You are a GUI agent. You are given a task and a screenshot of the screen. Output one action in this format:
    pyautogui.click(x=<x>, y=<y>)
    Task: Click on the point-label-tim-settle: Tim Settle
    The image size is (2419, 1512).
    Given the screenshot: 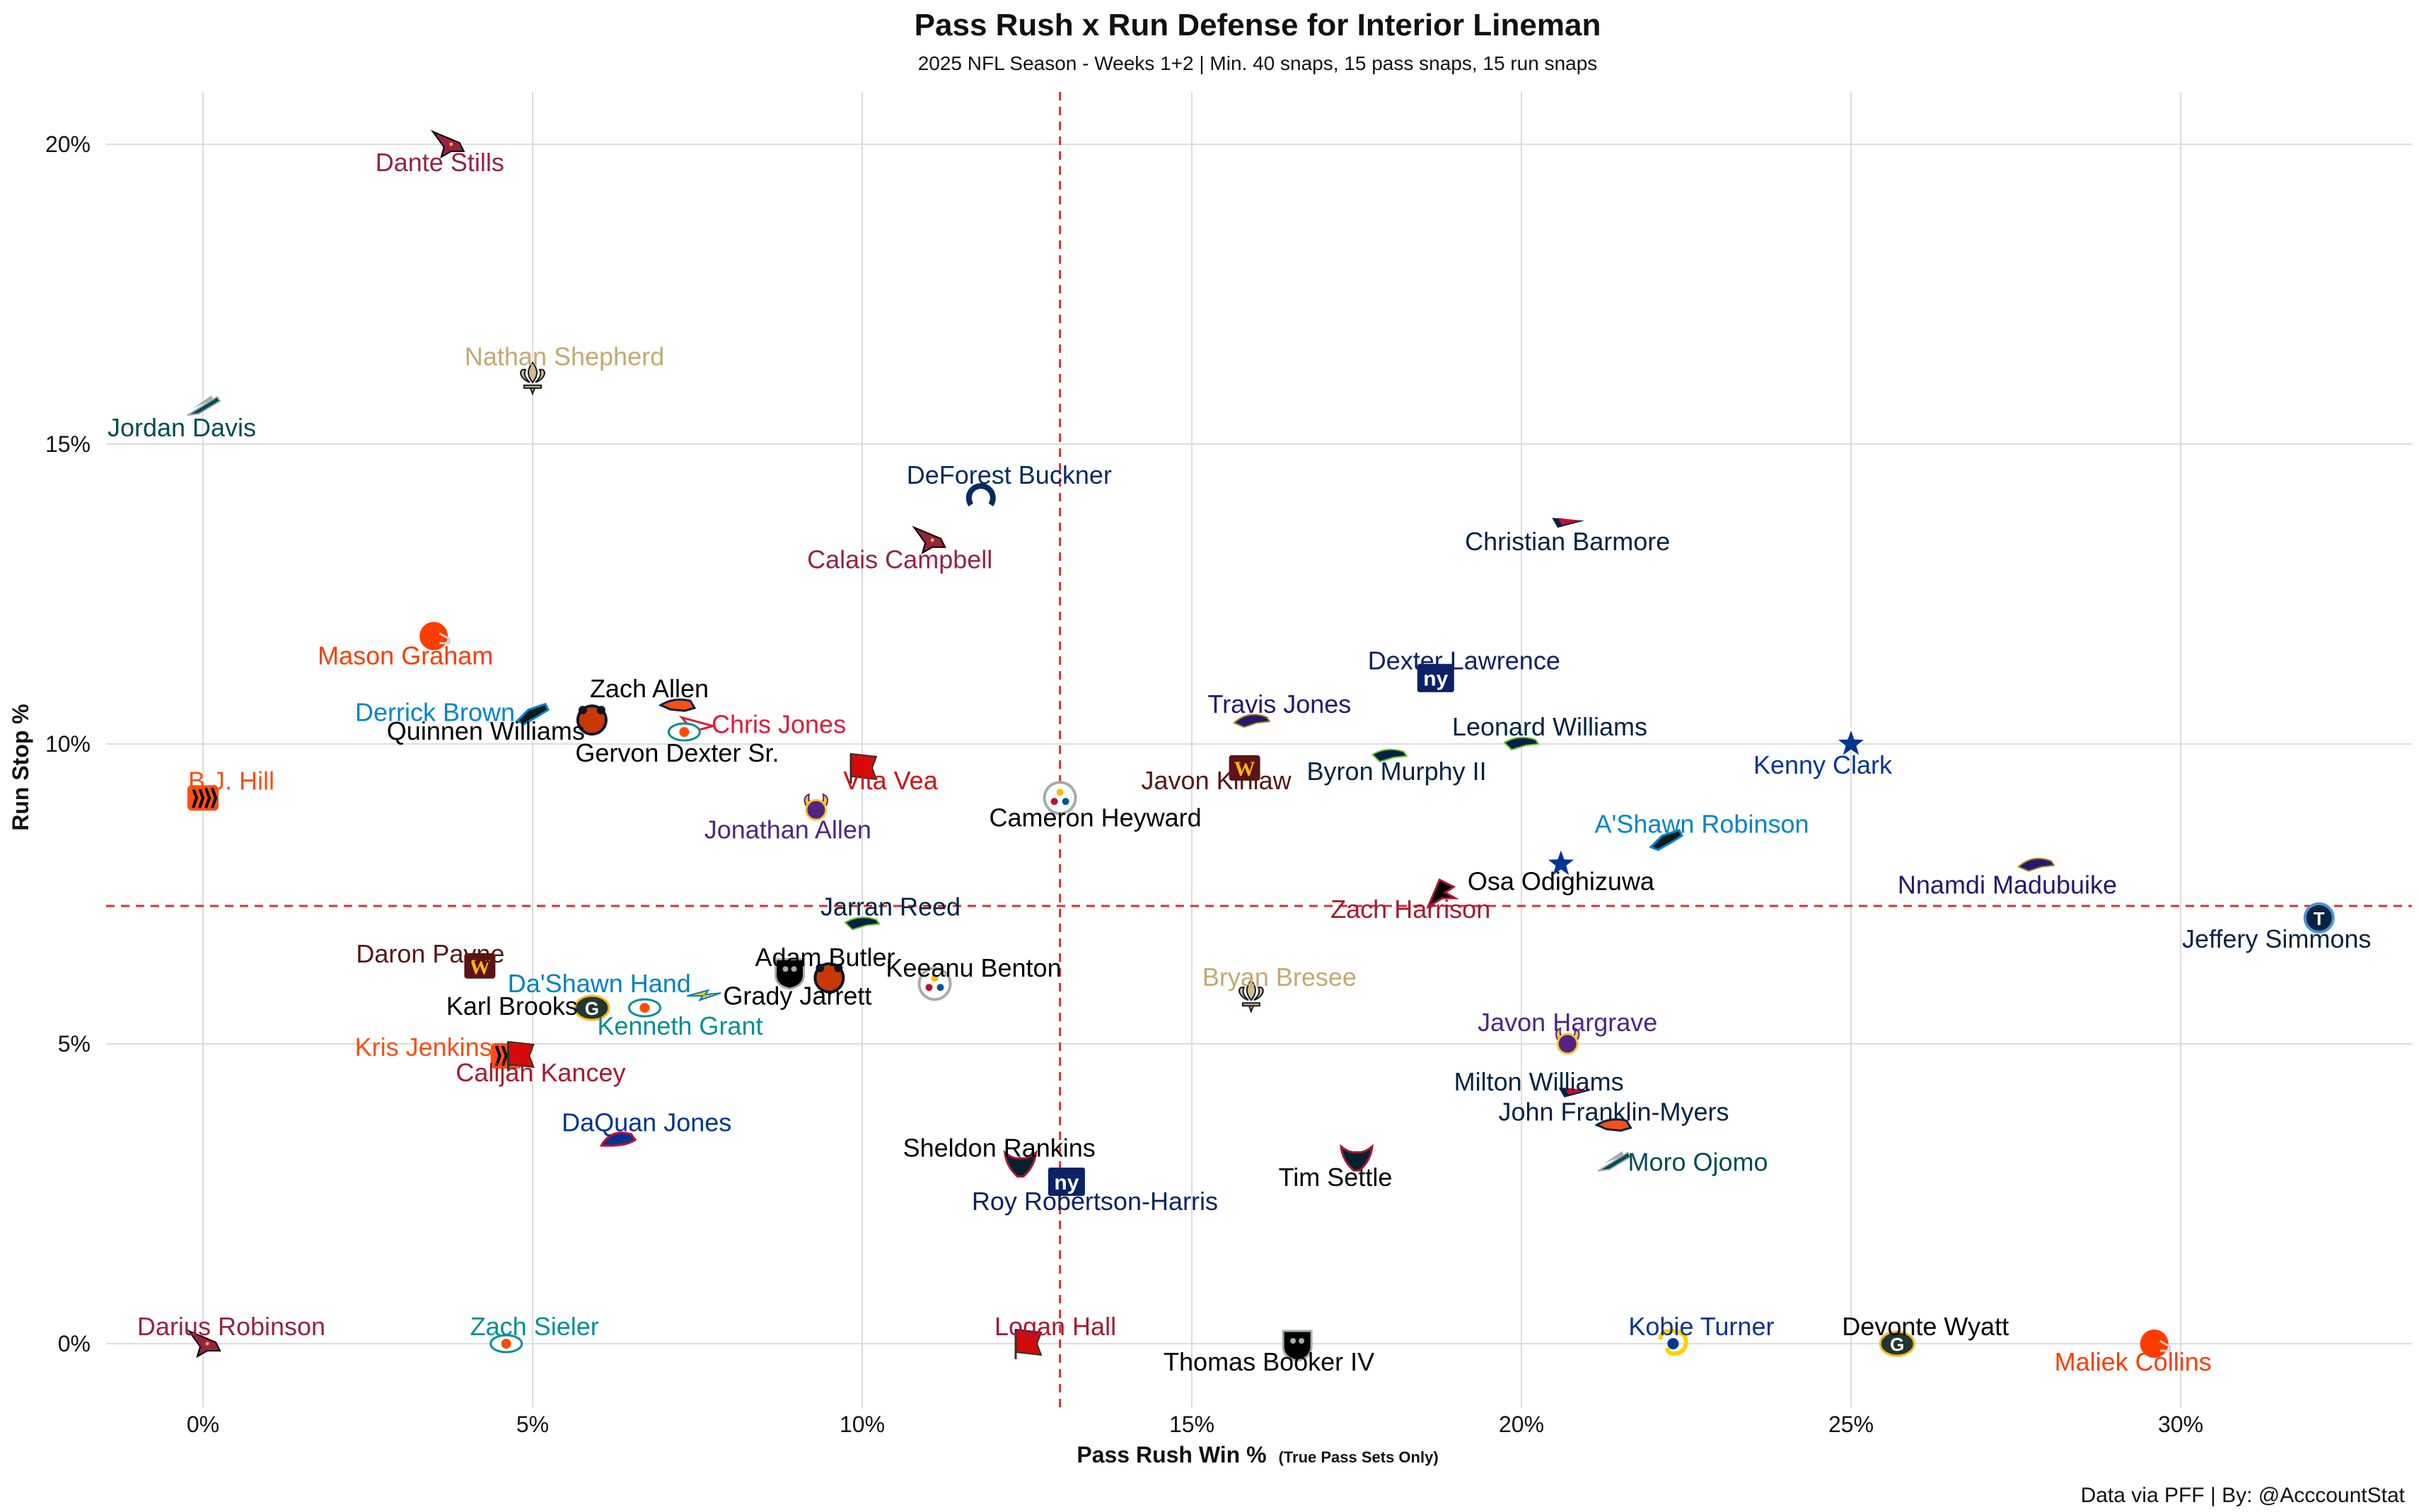 What is the action you would take?
    pyautogui.click(x=1336, y=1177)
    